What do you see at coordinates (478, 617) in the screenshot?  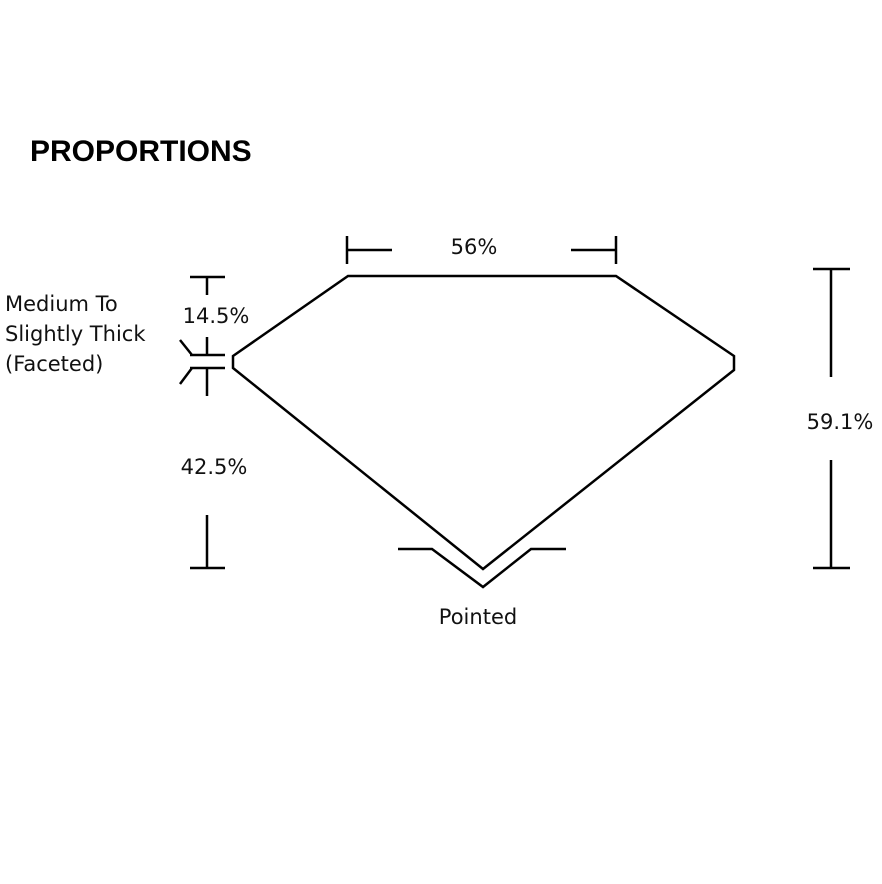 I see `culet-label: Pointed` at bounding box center [478, 617].